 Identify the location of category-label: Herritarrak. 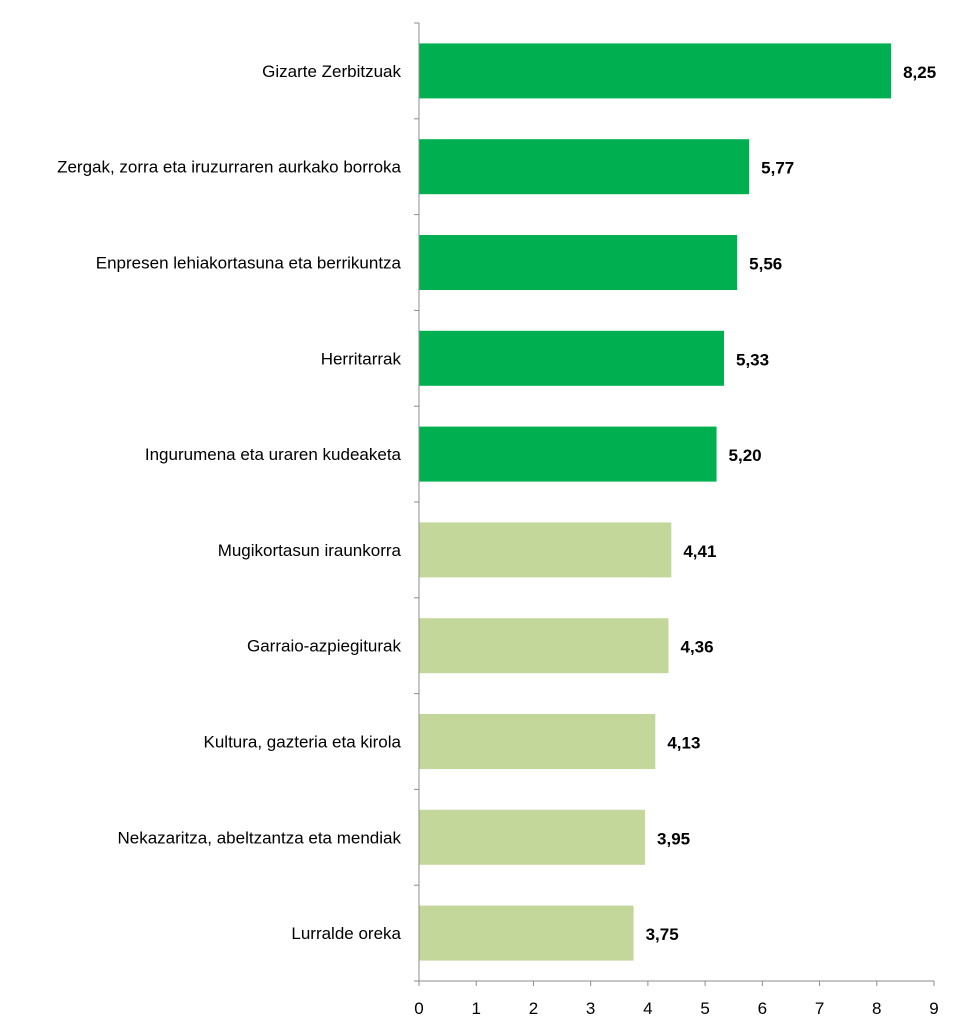
(361, 358).